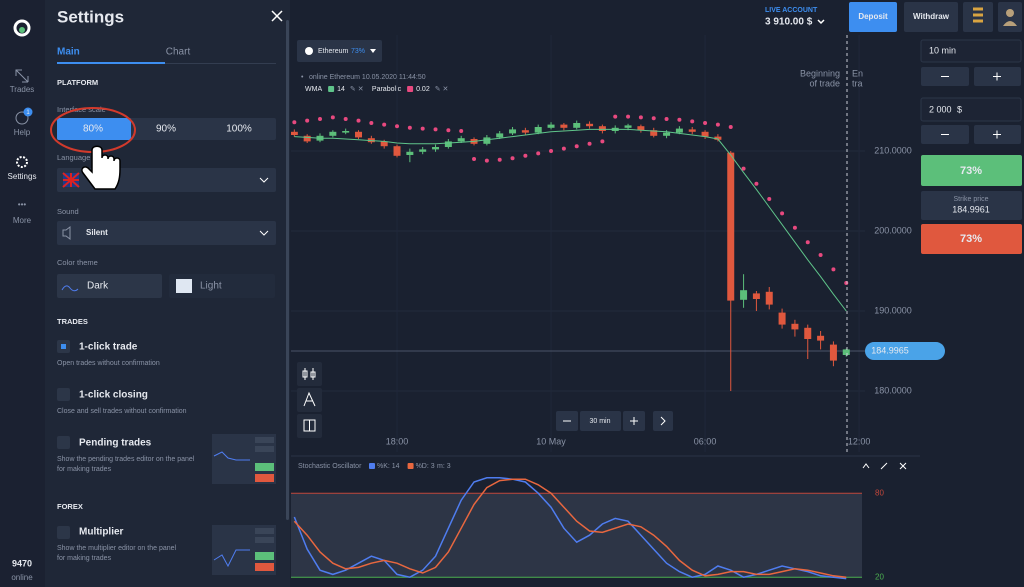 This screenshot has height=587, width=1024. I want to click on status-button, so click(978, 17).